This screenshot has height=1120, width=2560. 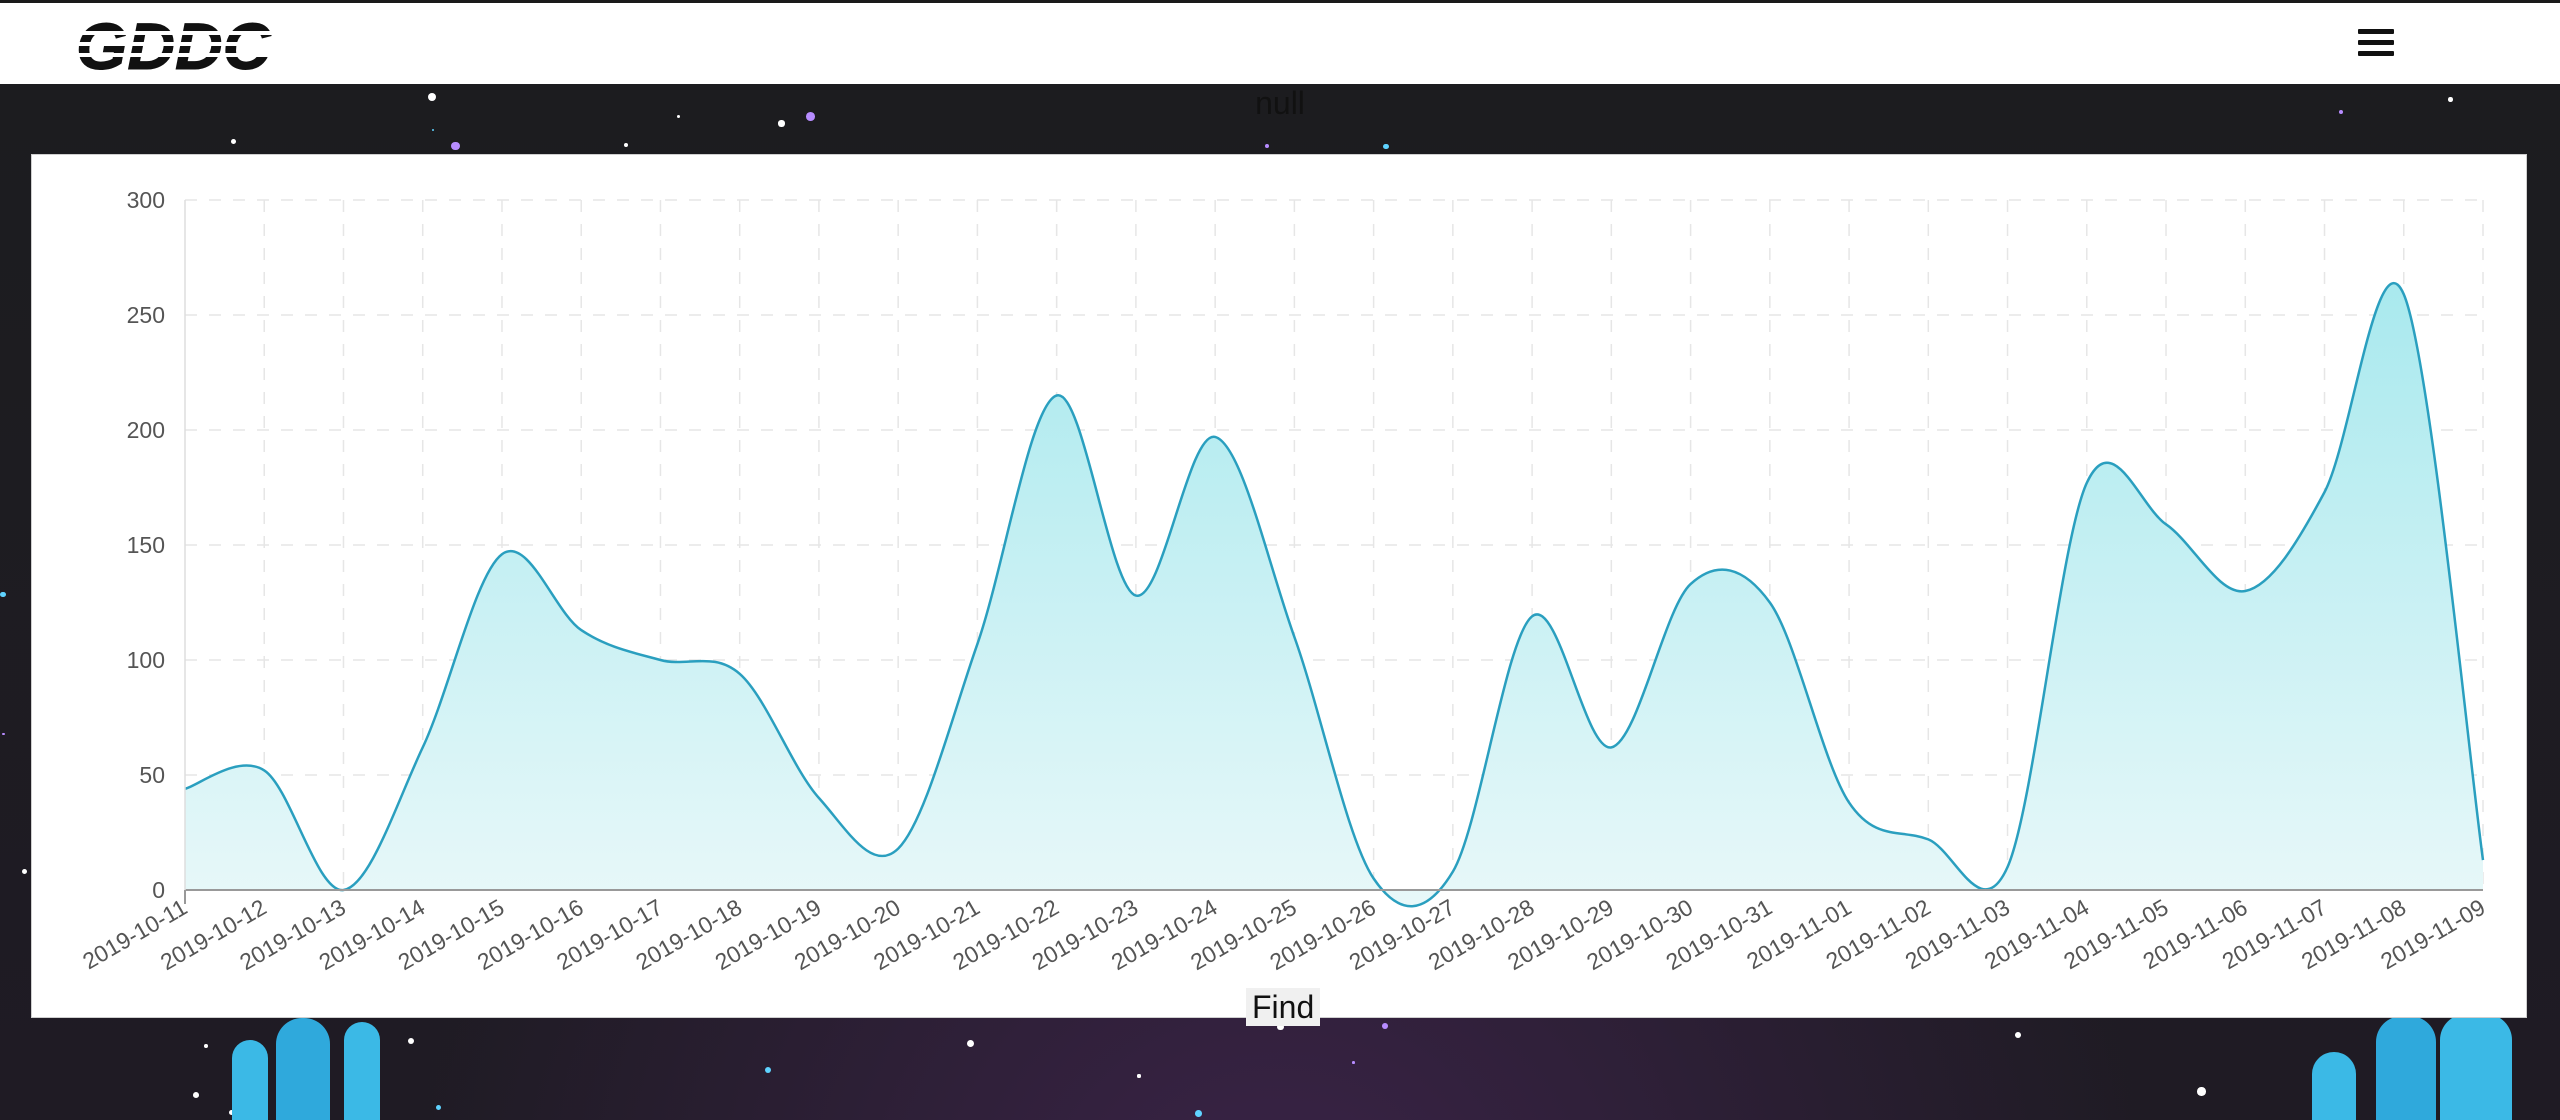 What do you see at coordinates (146, 315) in the screenshot?
I see `y-tick-label: 250` at bounding box center [146, 315].